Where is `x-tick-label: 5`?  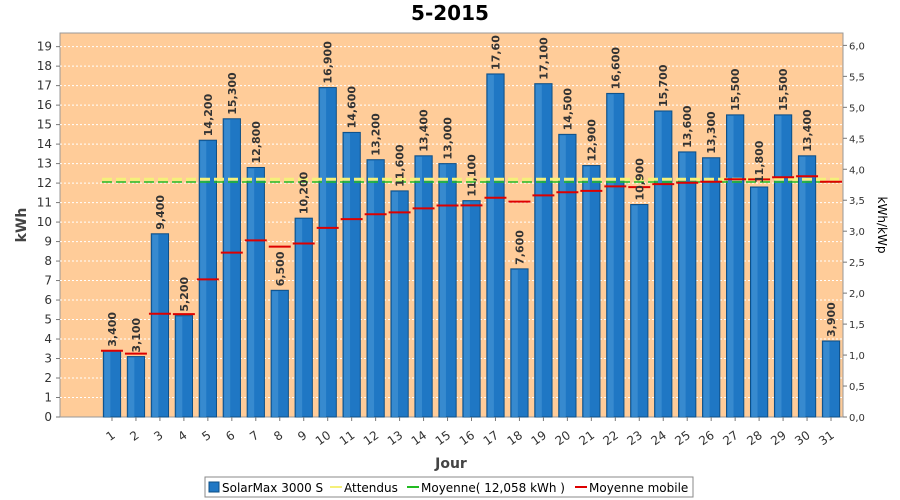 x-tick-label: 5 is located at coordinates (206, 436).